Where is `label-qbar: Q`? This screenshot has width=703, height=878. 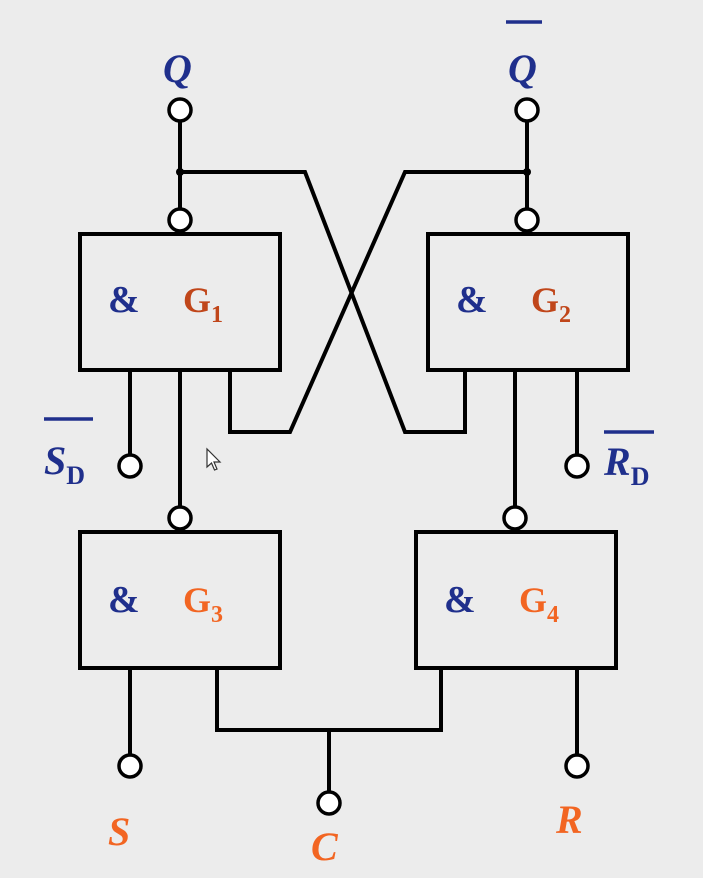
label-qbar: Q is located at coordinates (522, 68).